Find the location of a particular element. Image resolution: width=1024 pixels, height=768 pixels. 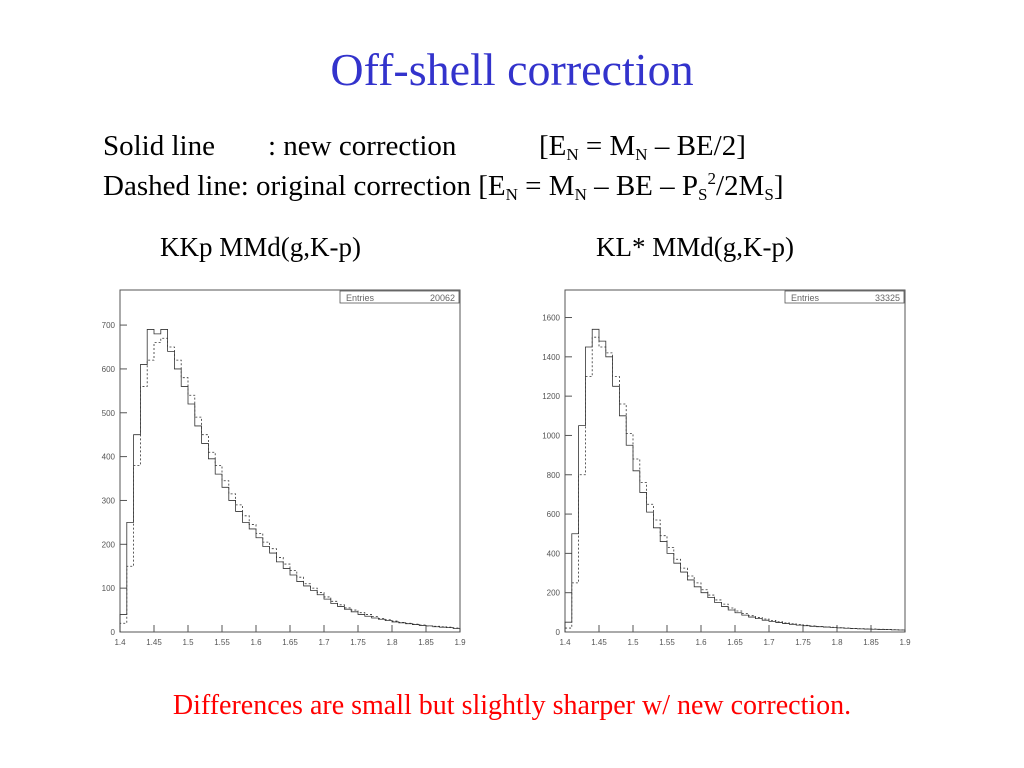

y-tick-label: 800 is located at coordinates (554, 475).